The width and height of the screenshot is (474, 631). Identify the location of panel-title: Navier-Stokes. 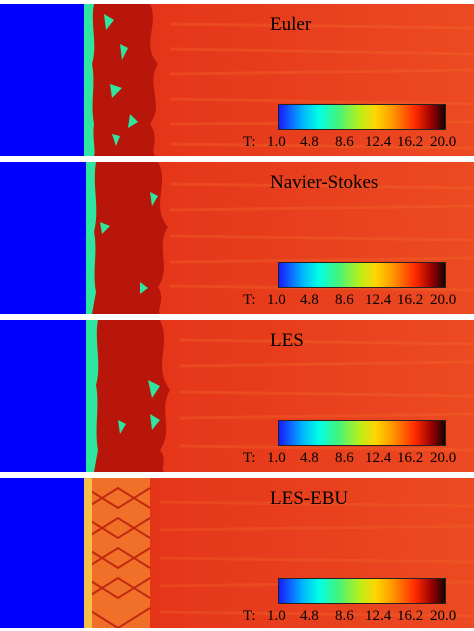
(324, 182).